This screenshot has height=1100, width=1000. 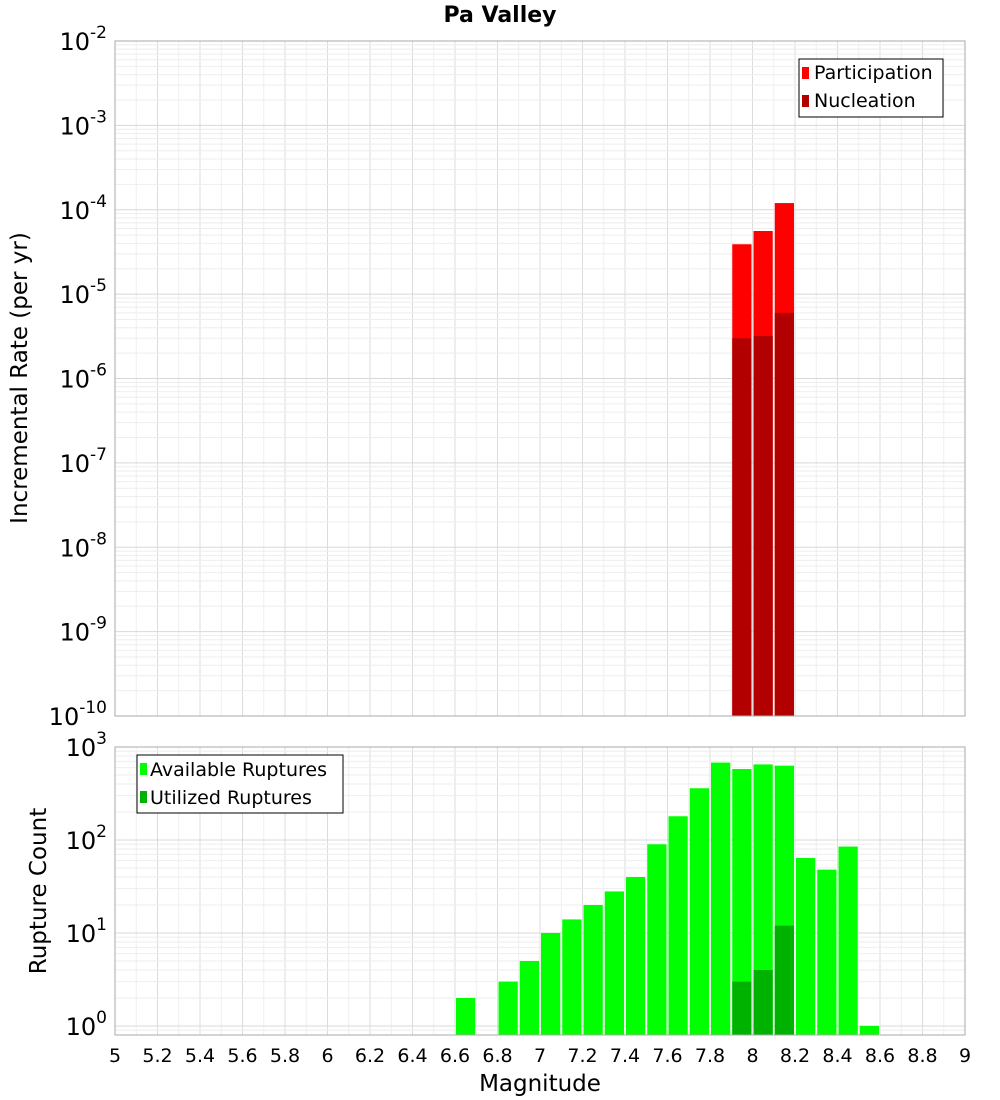 What do you see at coordinates (965, 1056) in the screenshot?
I see `x-tick-label: 9` at bounding box center [965, 1056].